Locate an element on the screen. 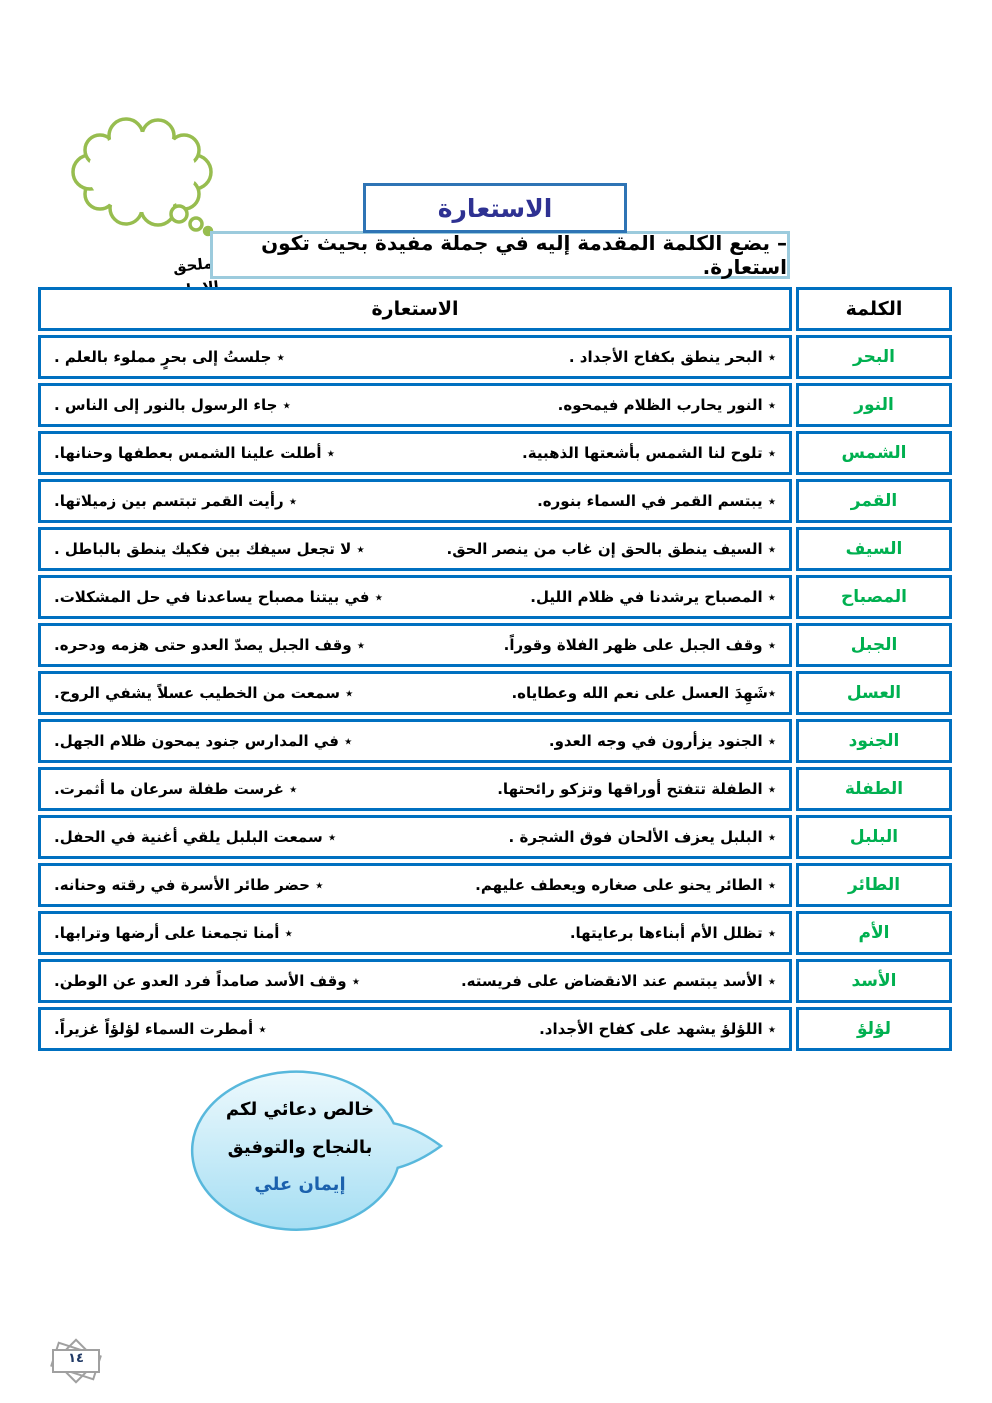 This screenshot has width=992, height=1403. word-cell: القمر is located at coordinates (874, 501).